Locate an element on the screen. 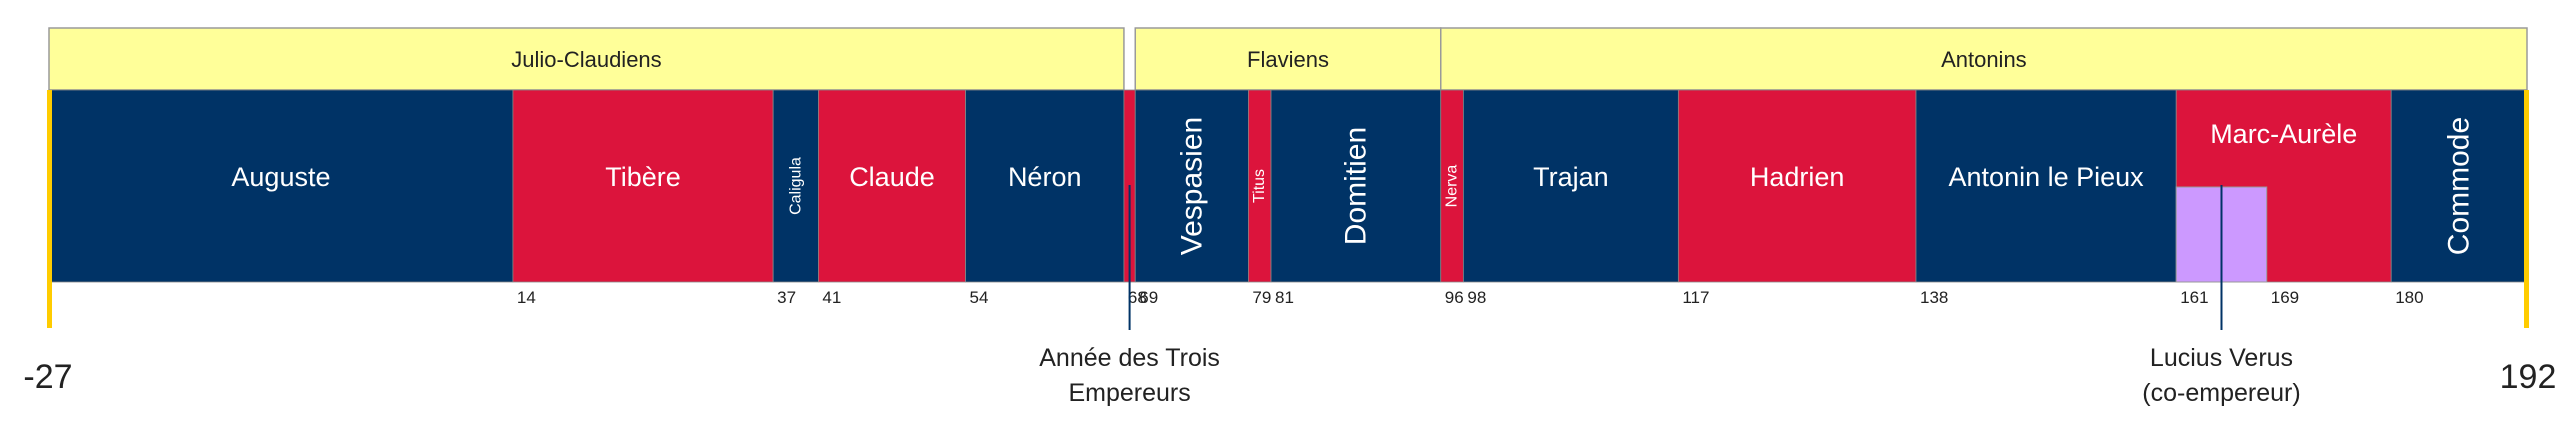 This screenshot has height=425, width=2560. dynasty-1: Flaviens is located at coordinates (1288, 59).